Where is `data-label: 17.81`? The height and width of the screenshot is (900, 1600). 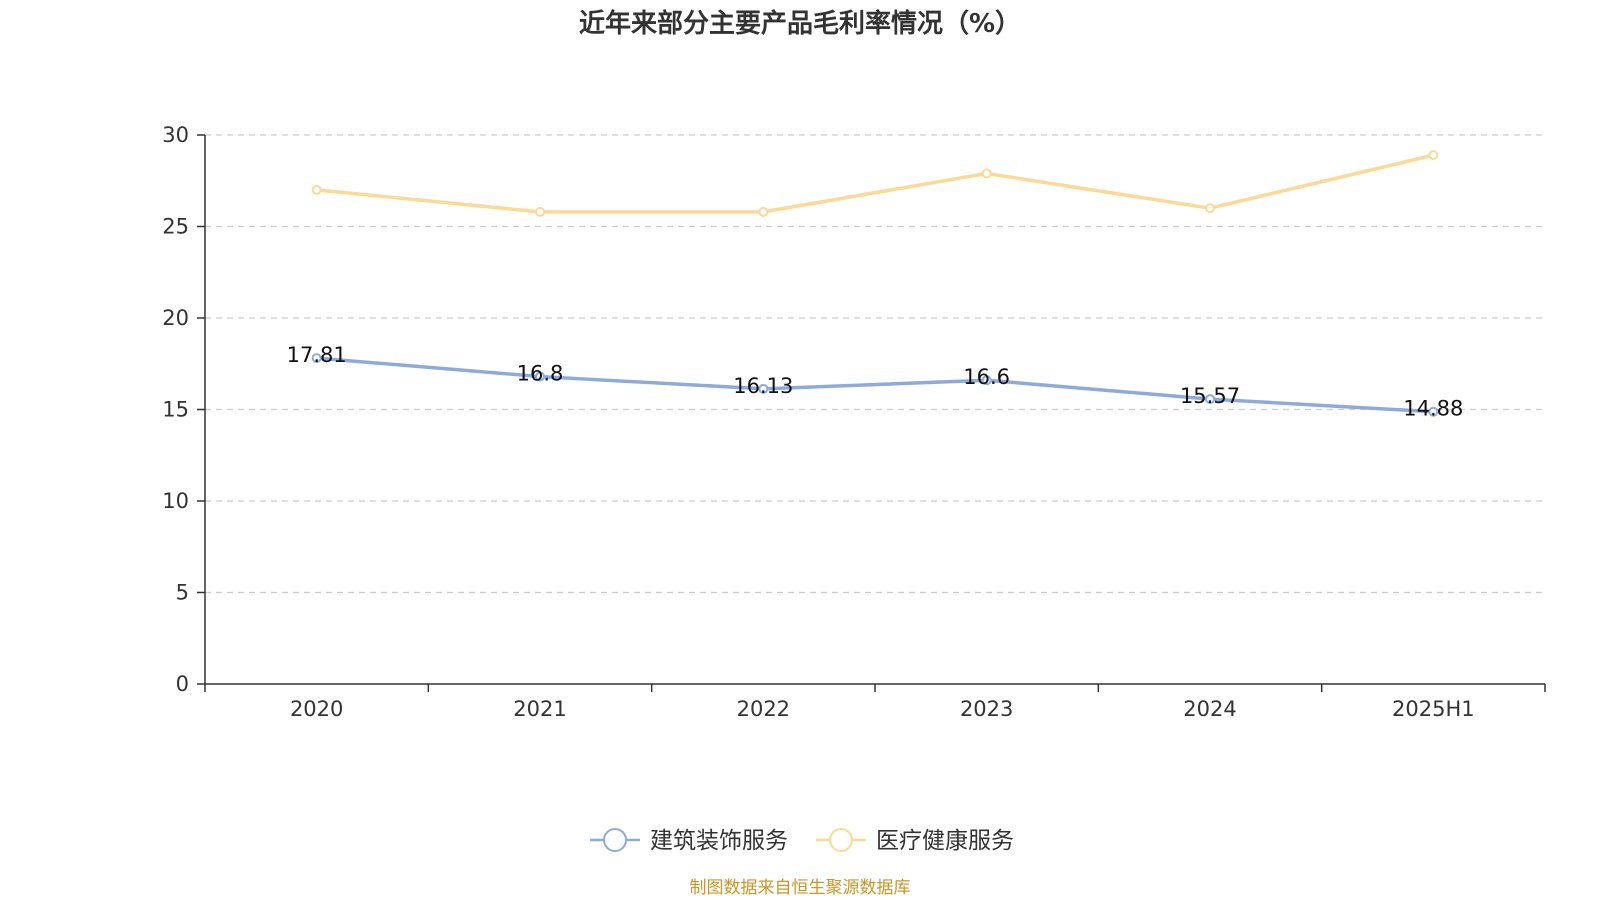 data-label: 17.81 is located at coordinates (317, 355).